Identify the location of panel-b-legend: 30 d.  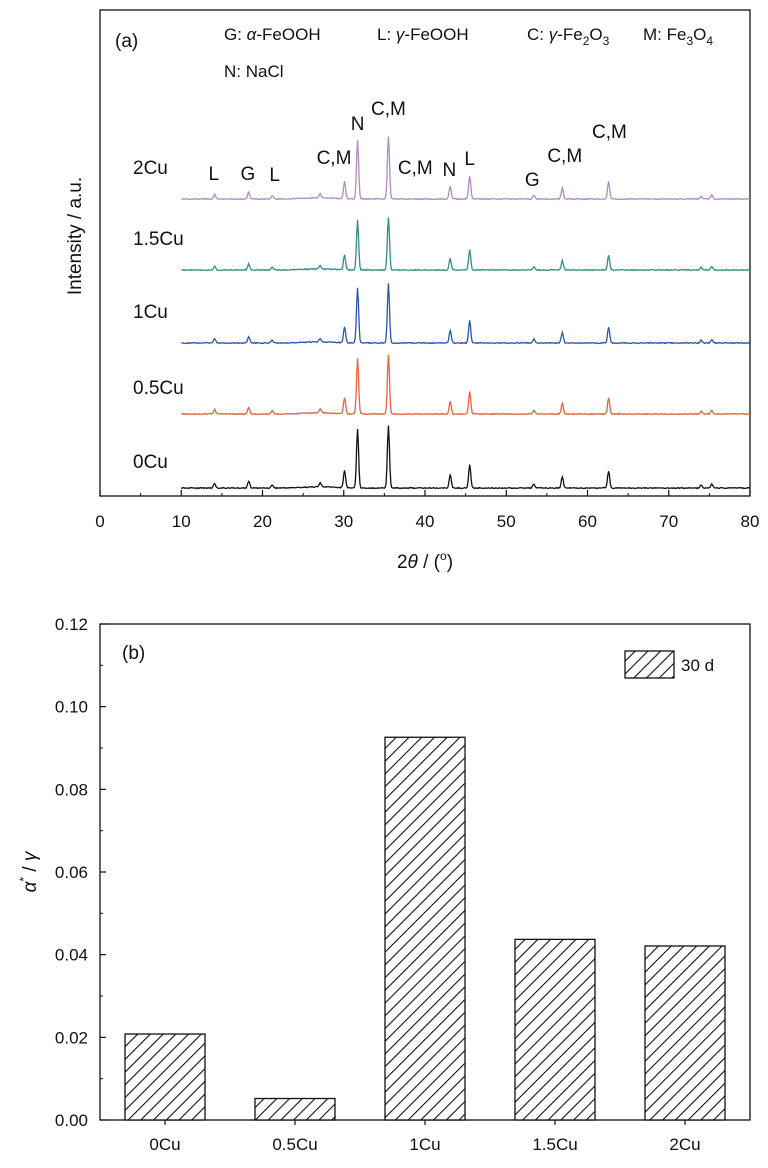
(669, 664).